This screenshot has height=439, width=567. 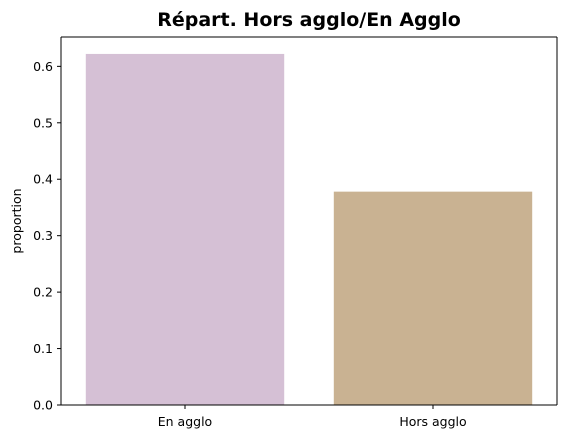 I want to click on y-tick-label: 0.4, so click(x=43, y=179).